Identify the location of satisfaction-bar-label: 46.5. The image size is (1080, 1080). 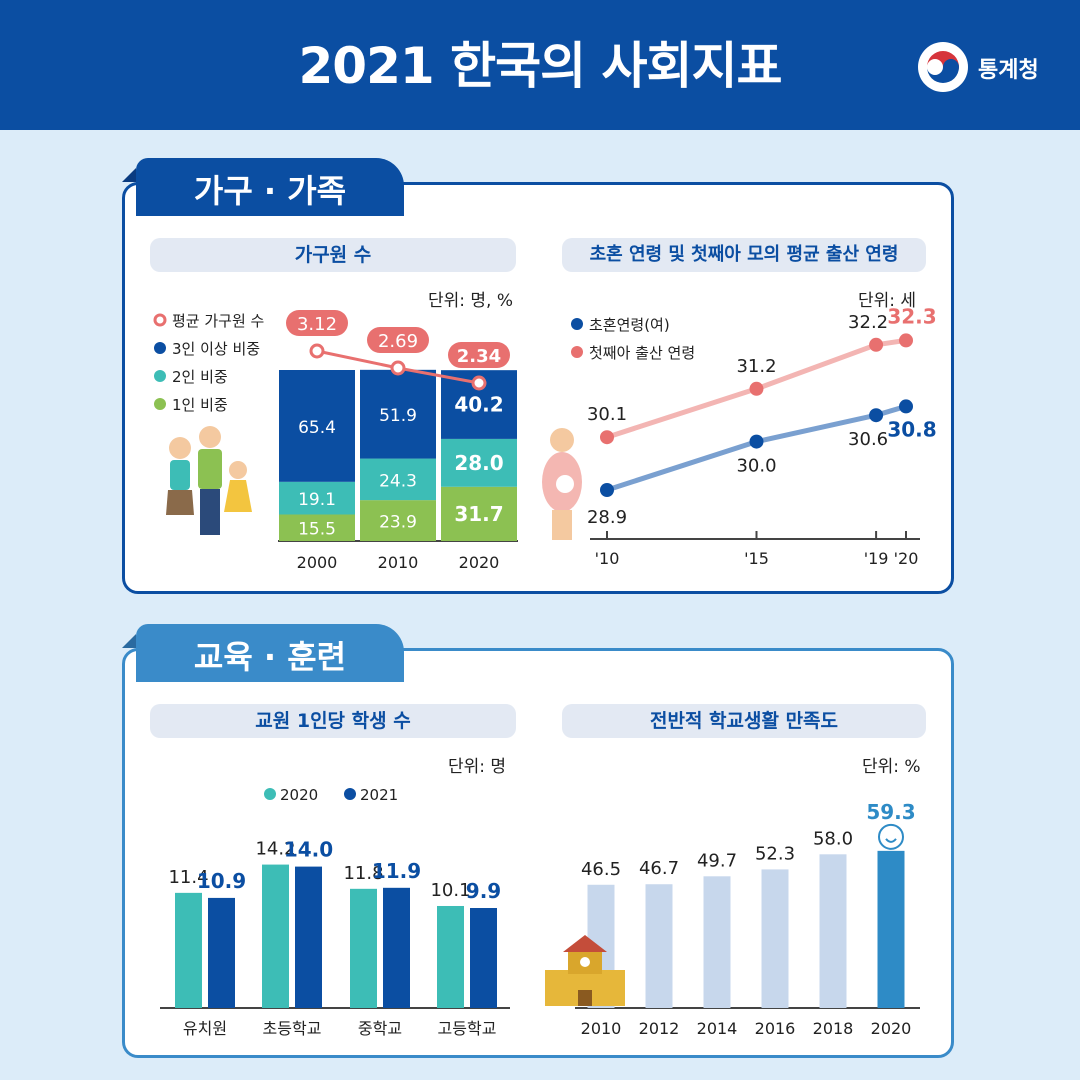
(601, 869).